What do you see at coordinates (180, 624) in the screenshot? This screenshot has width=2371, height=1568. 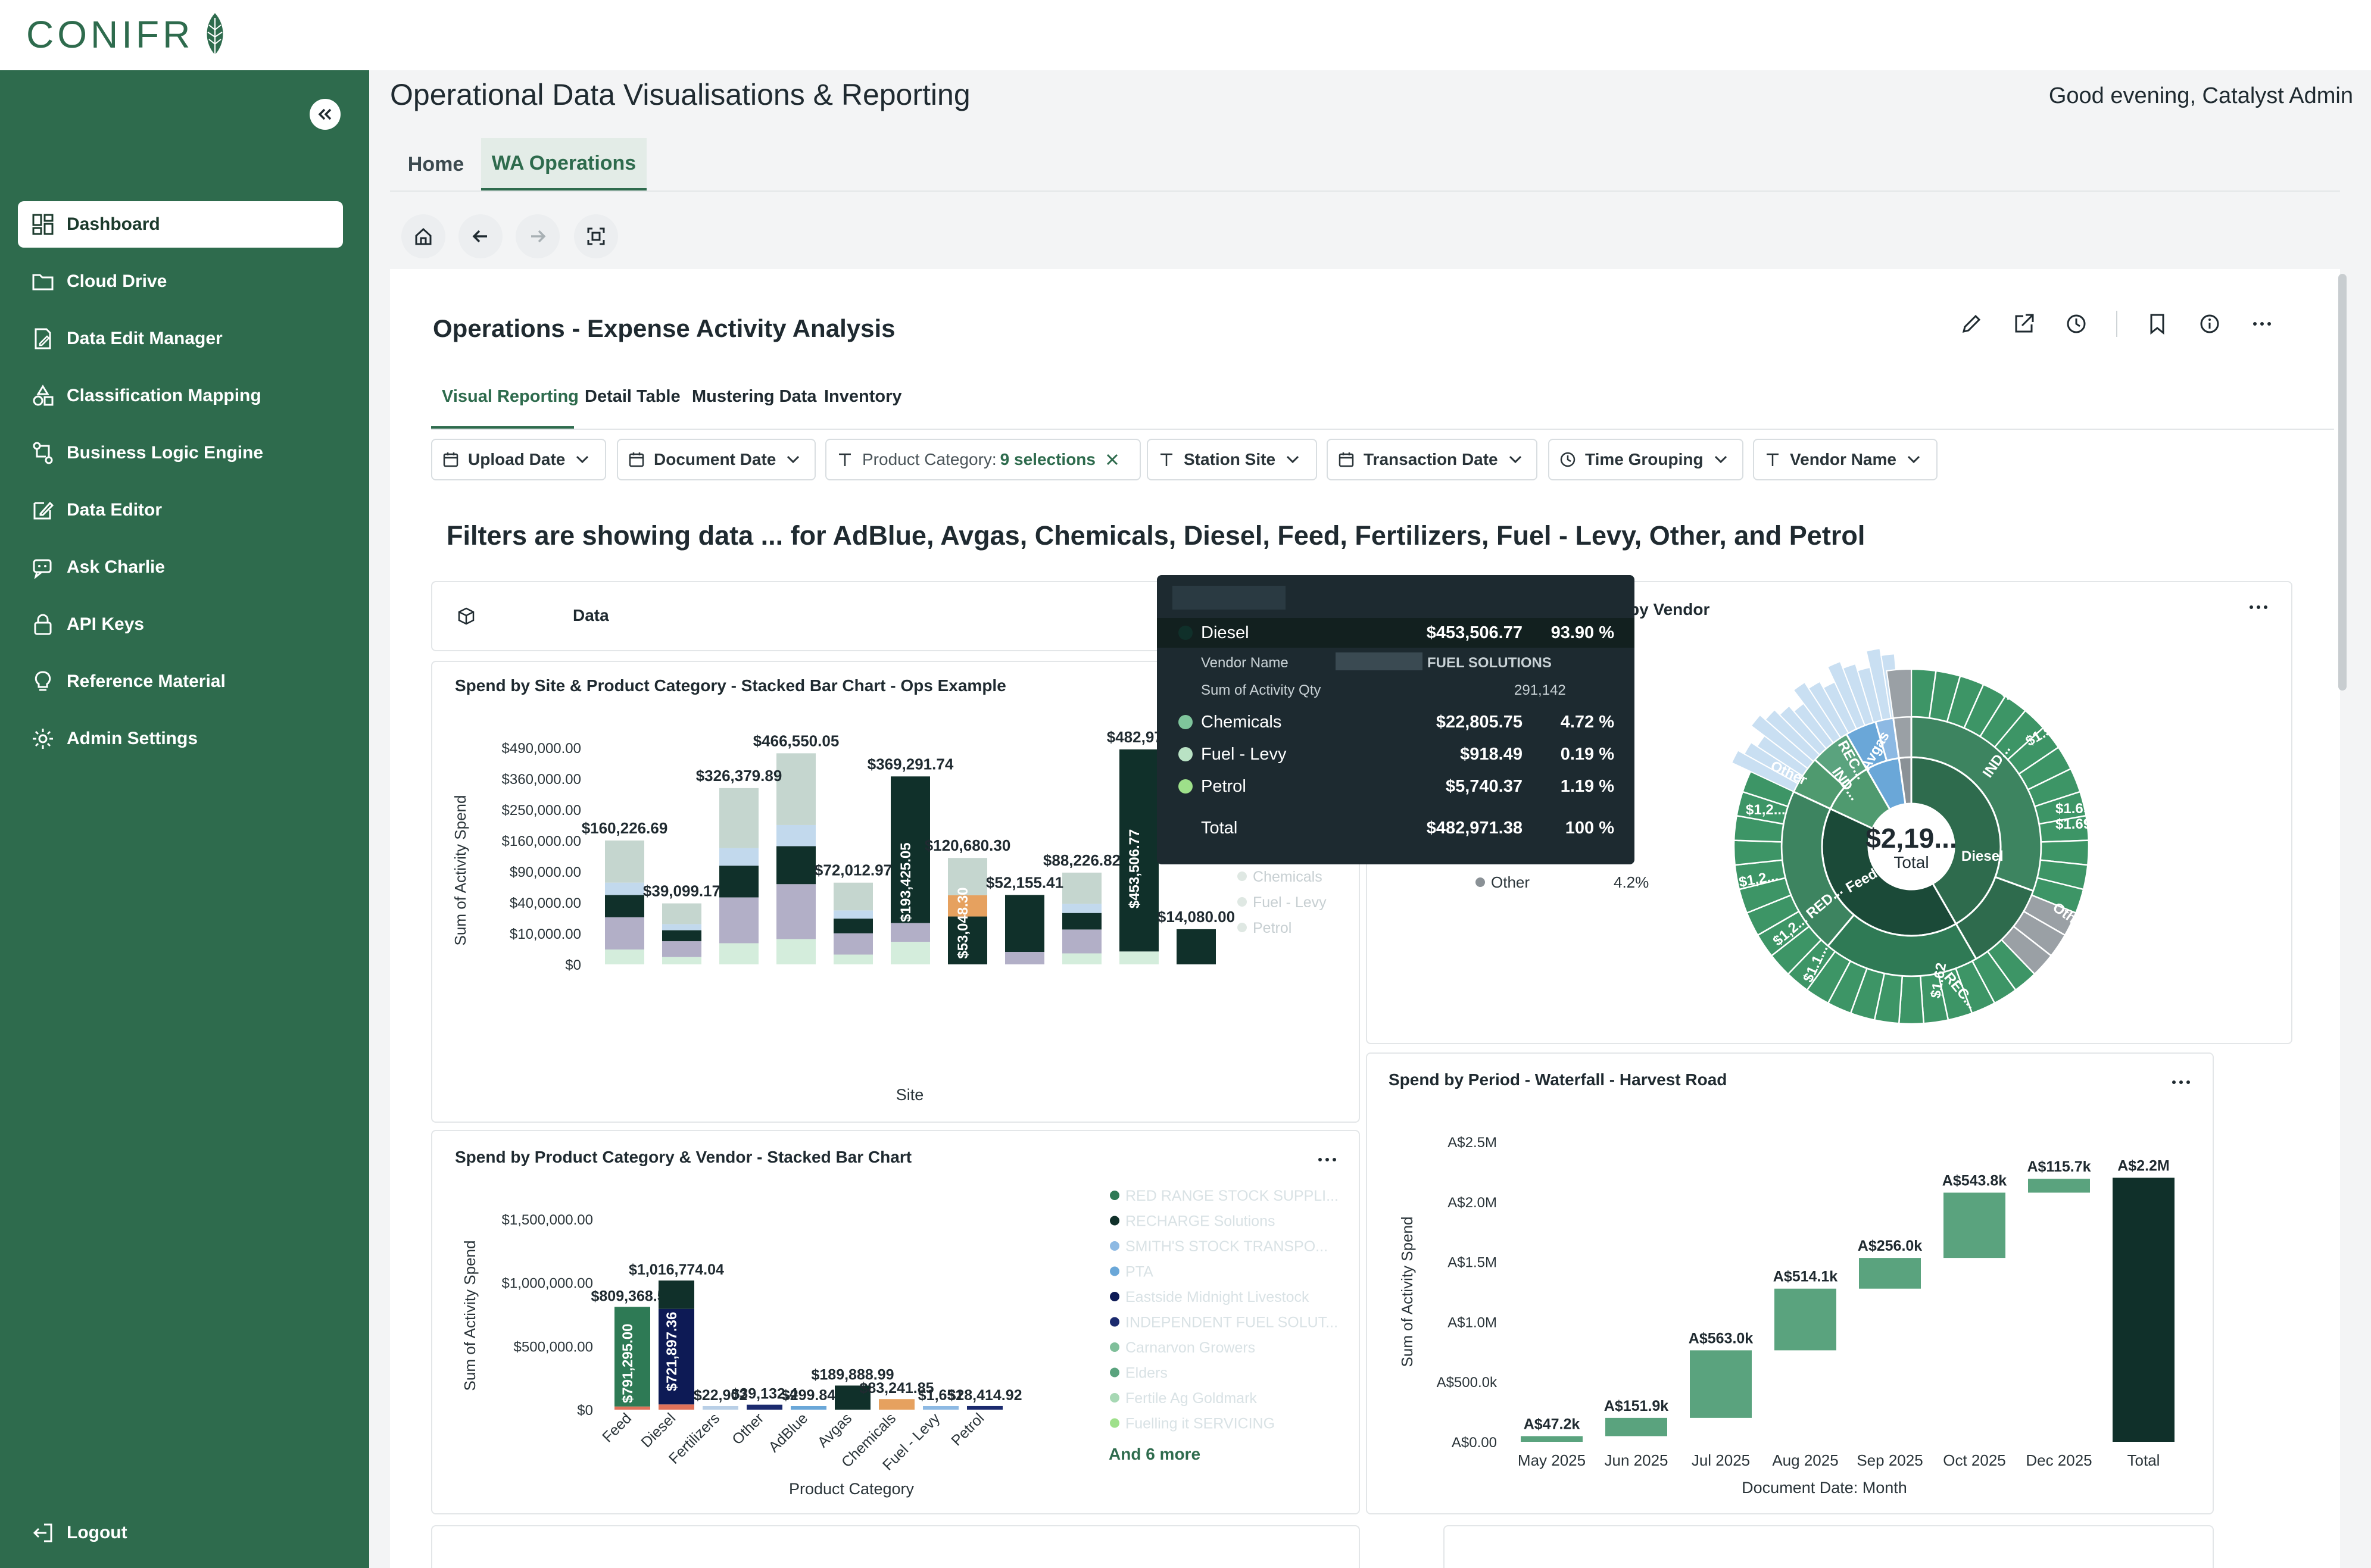 I see `sidebar-item-api-keys: API Keys` at bounding box center [180, 624].